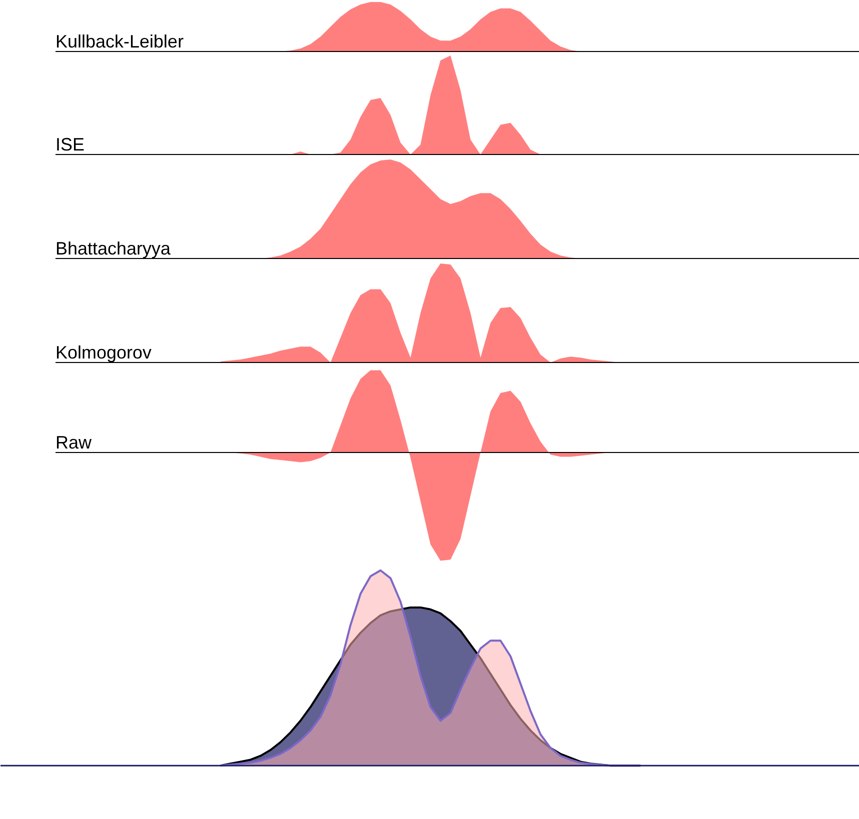 The height and width of the screenshot is (819, 859). I want to click on text: Kullback-Leibler, so click(120, 42).